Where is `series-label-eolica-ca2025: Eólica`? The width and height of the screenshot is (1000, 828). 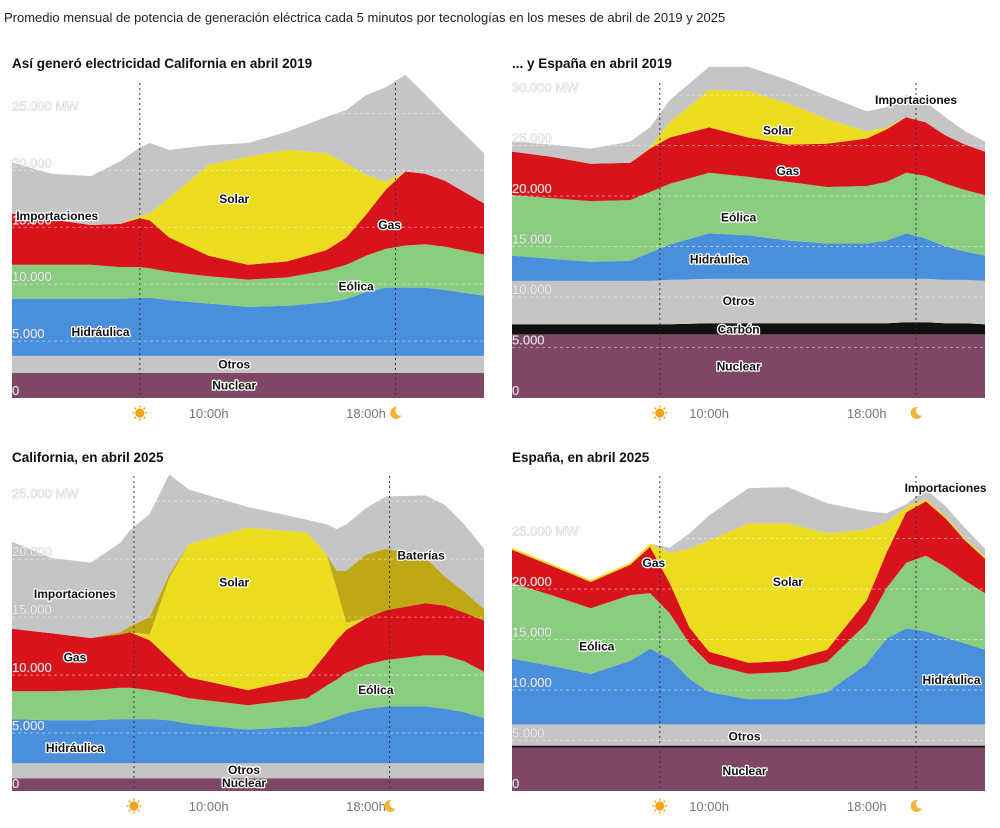 series-label-eolica-ca2025: Eólica is located at coordinates (376, 690).